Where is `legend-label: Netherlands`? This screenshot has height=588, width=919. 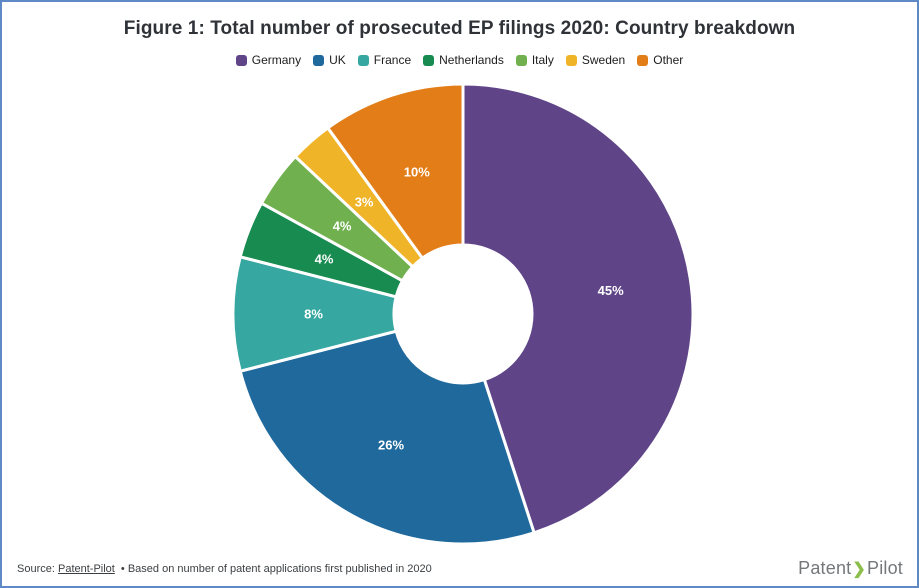
legend-label: Netherlands is located at coordinates (471, 60).